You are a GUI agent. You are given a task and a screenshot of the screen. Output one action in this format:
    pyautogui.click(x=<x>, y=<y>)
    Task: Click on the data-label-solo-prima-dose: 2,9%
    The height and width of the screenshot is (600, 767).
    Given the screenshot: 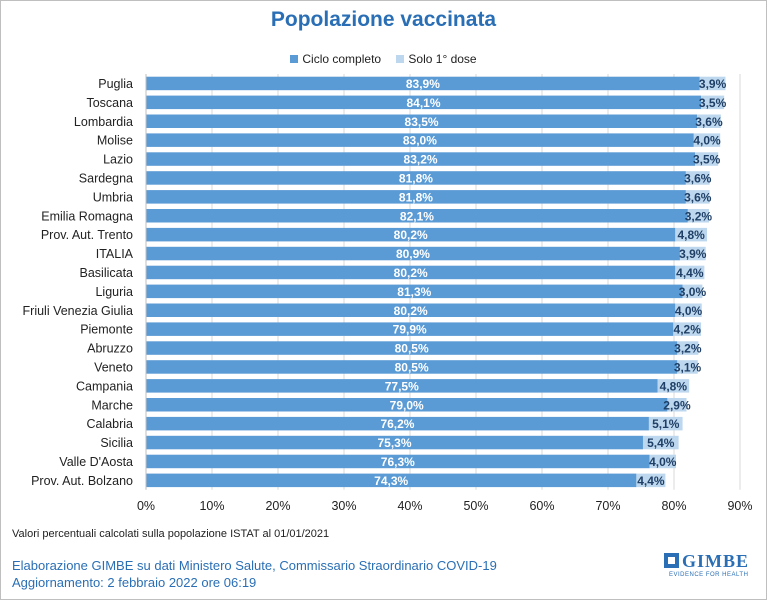 What is the action you would take?
    pyautogui.click(x=677, y=405)
    